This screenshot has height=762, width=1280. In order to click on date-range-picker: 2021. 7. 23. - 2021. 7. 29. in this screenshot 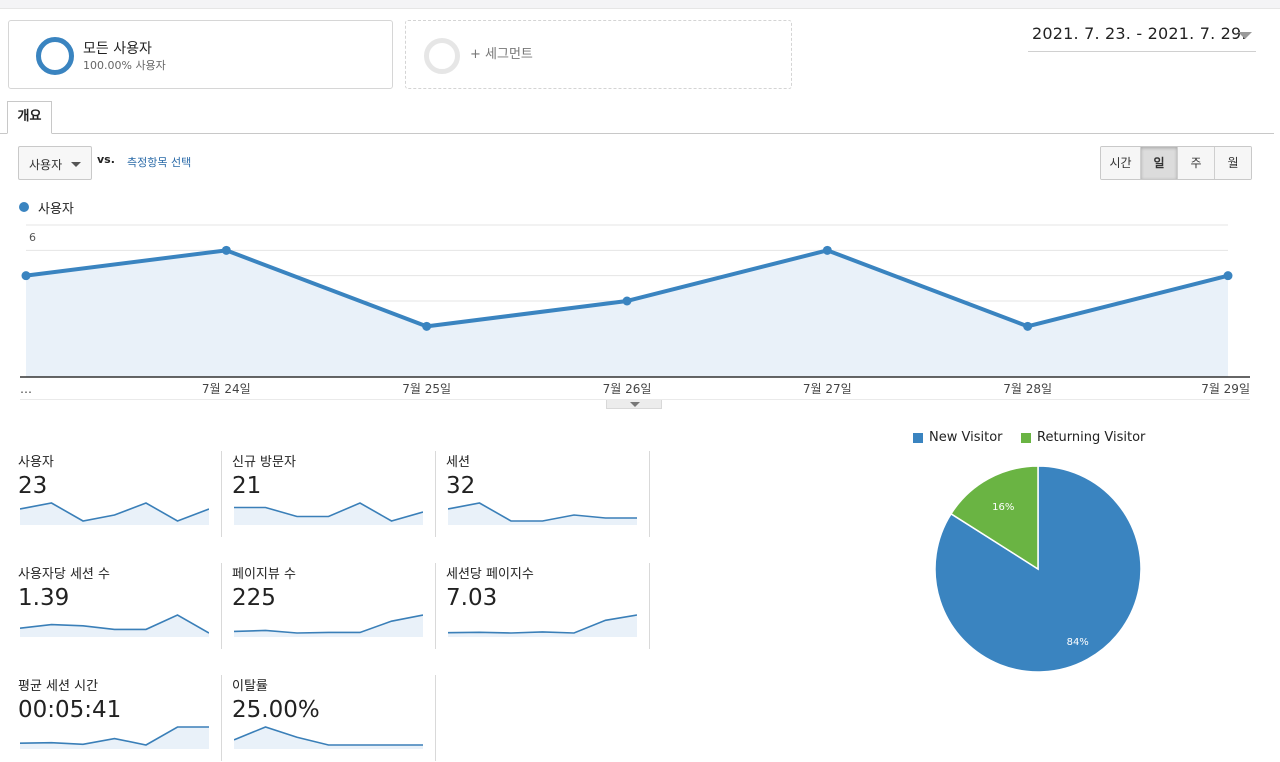, I will do `click(1142, 37)`.